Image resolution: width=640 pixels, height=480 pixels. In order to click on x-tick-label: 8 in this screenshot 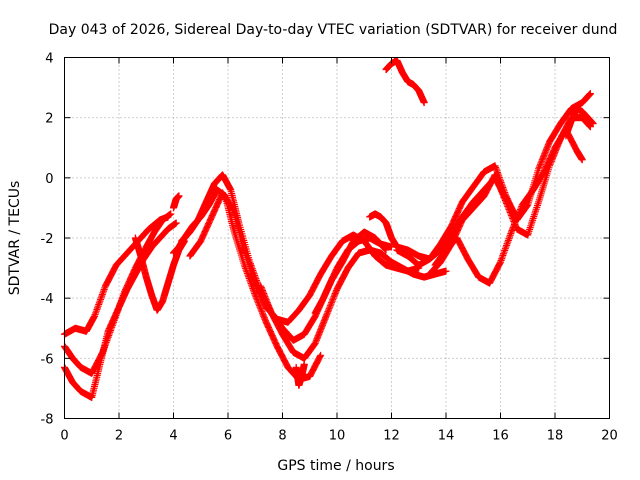, I will do `click(282, 436)`.